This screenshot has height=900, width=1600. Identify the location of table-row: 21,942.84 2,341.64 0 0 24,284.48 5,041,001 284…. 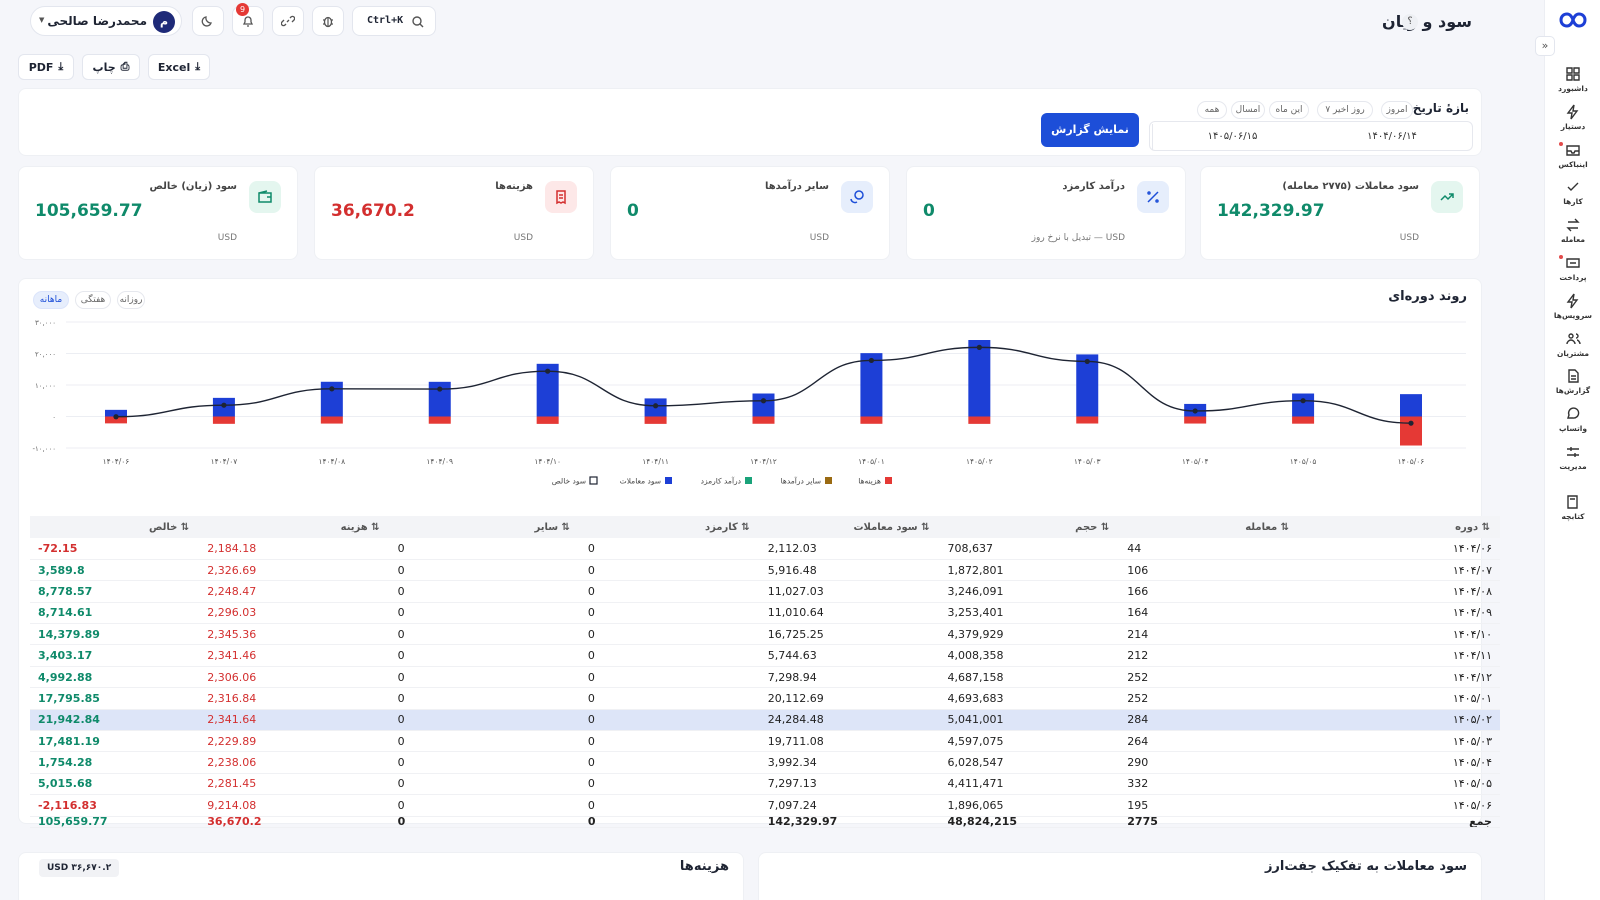
(765, 720).